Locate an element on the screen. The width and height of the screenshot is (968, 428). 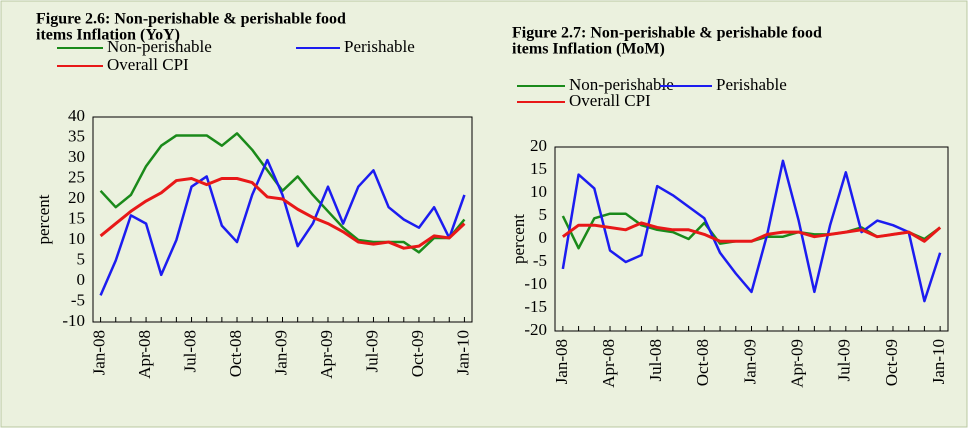
y-tick-label: 30 is located at coordinates (76, 156).